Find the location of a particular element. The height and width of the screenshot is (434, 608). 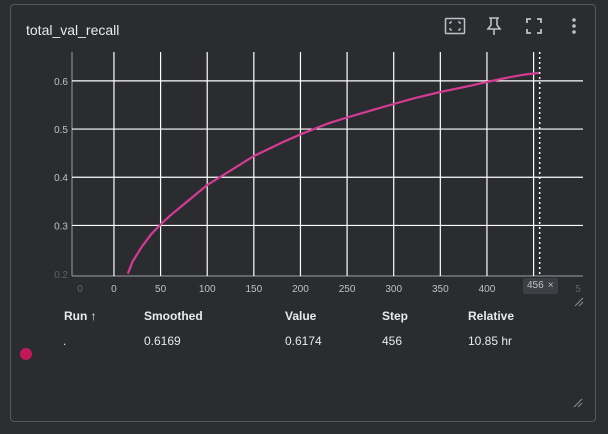

y-tick-label: 0.4 is located at coordinates (61, 178).